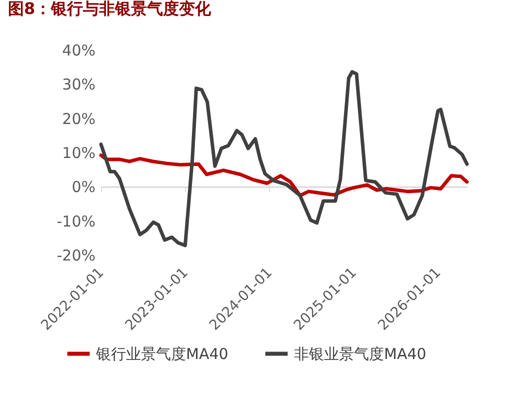  What do you see at coordinates (76, 255) in the screenshot?
I see `y-tick-label: -20%` at bounding box center [76, 255].